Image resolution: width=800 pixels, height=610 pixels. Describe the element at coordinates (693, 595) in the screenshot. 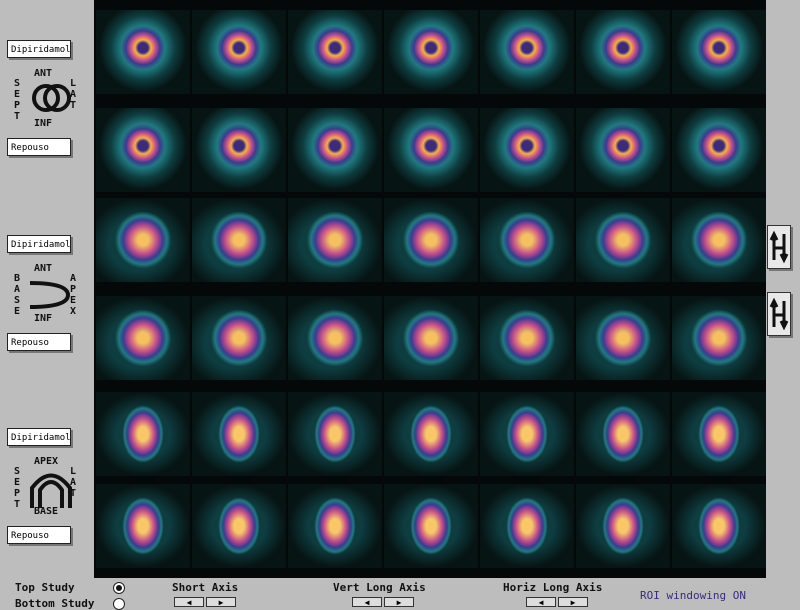

I see `status-text: ROI windowing ON` at that location.